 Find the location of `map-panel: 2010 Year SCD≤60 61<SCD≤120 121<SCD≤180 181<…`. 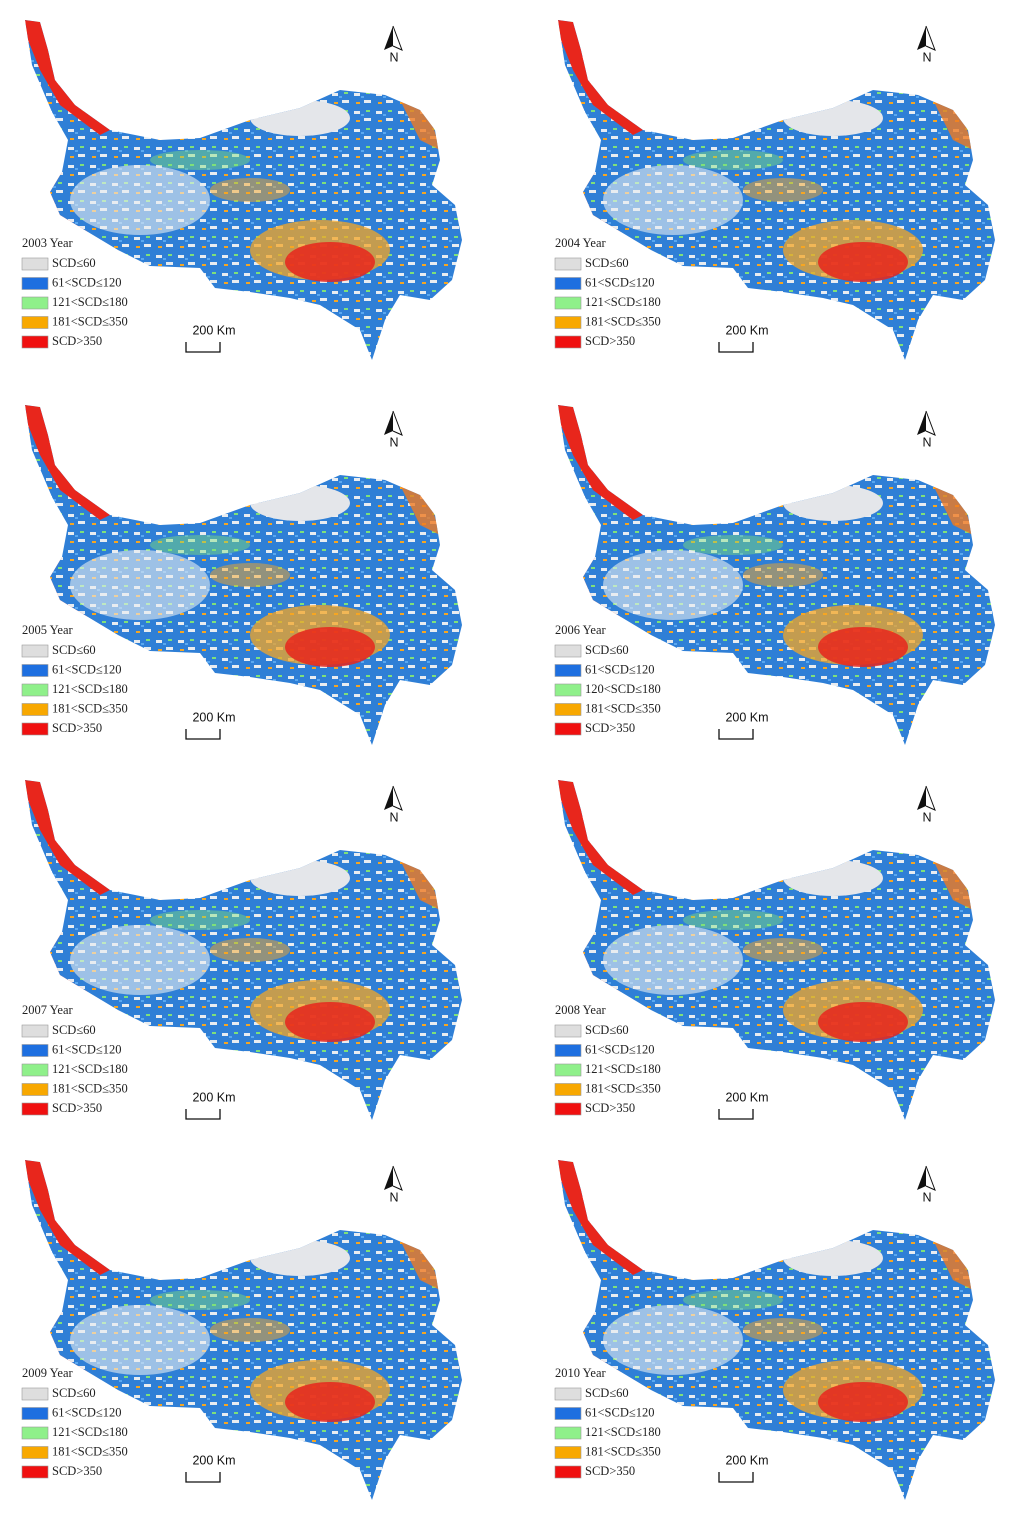

map-panel: 2010 Year SCD≤60 61<SCD≤120 121<SCD≤180 181<… is located at coordinates (773, 1330).